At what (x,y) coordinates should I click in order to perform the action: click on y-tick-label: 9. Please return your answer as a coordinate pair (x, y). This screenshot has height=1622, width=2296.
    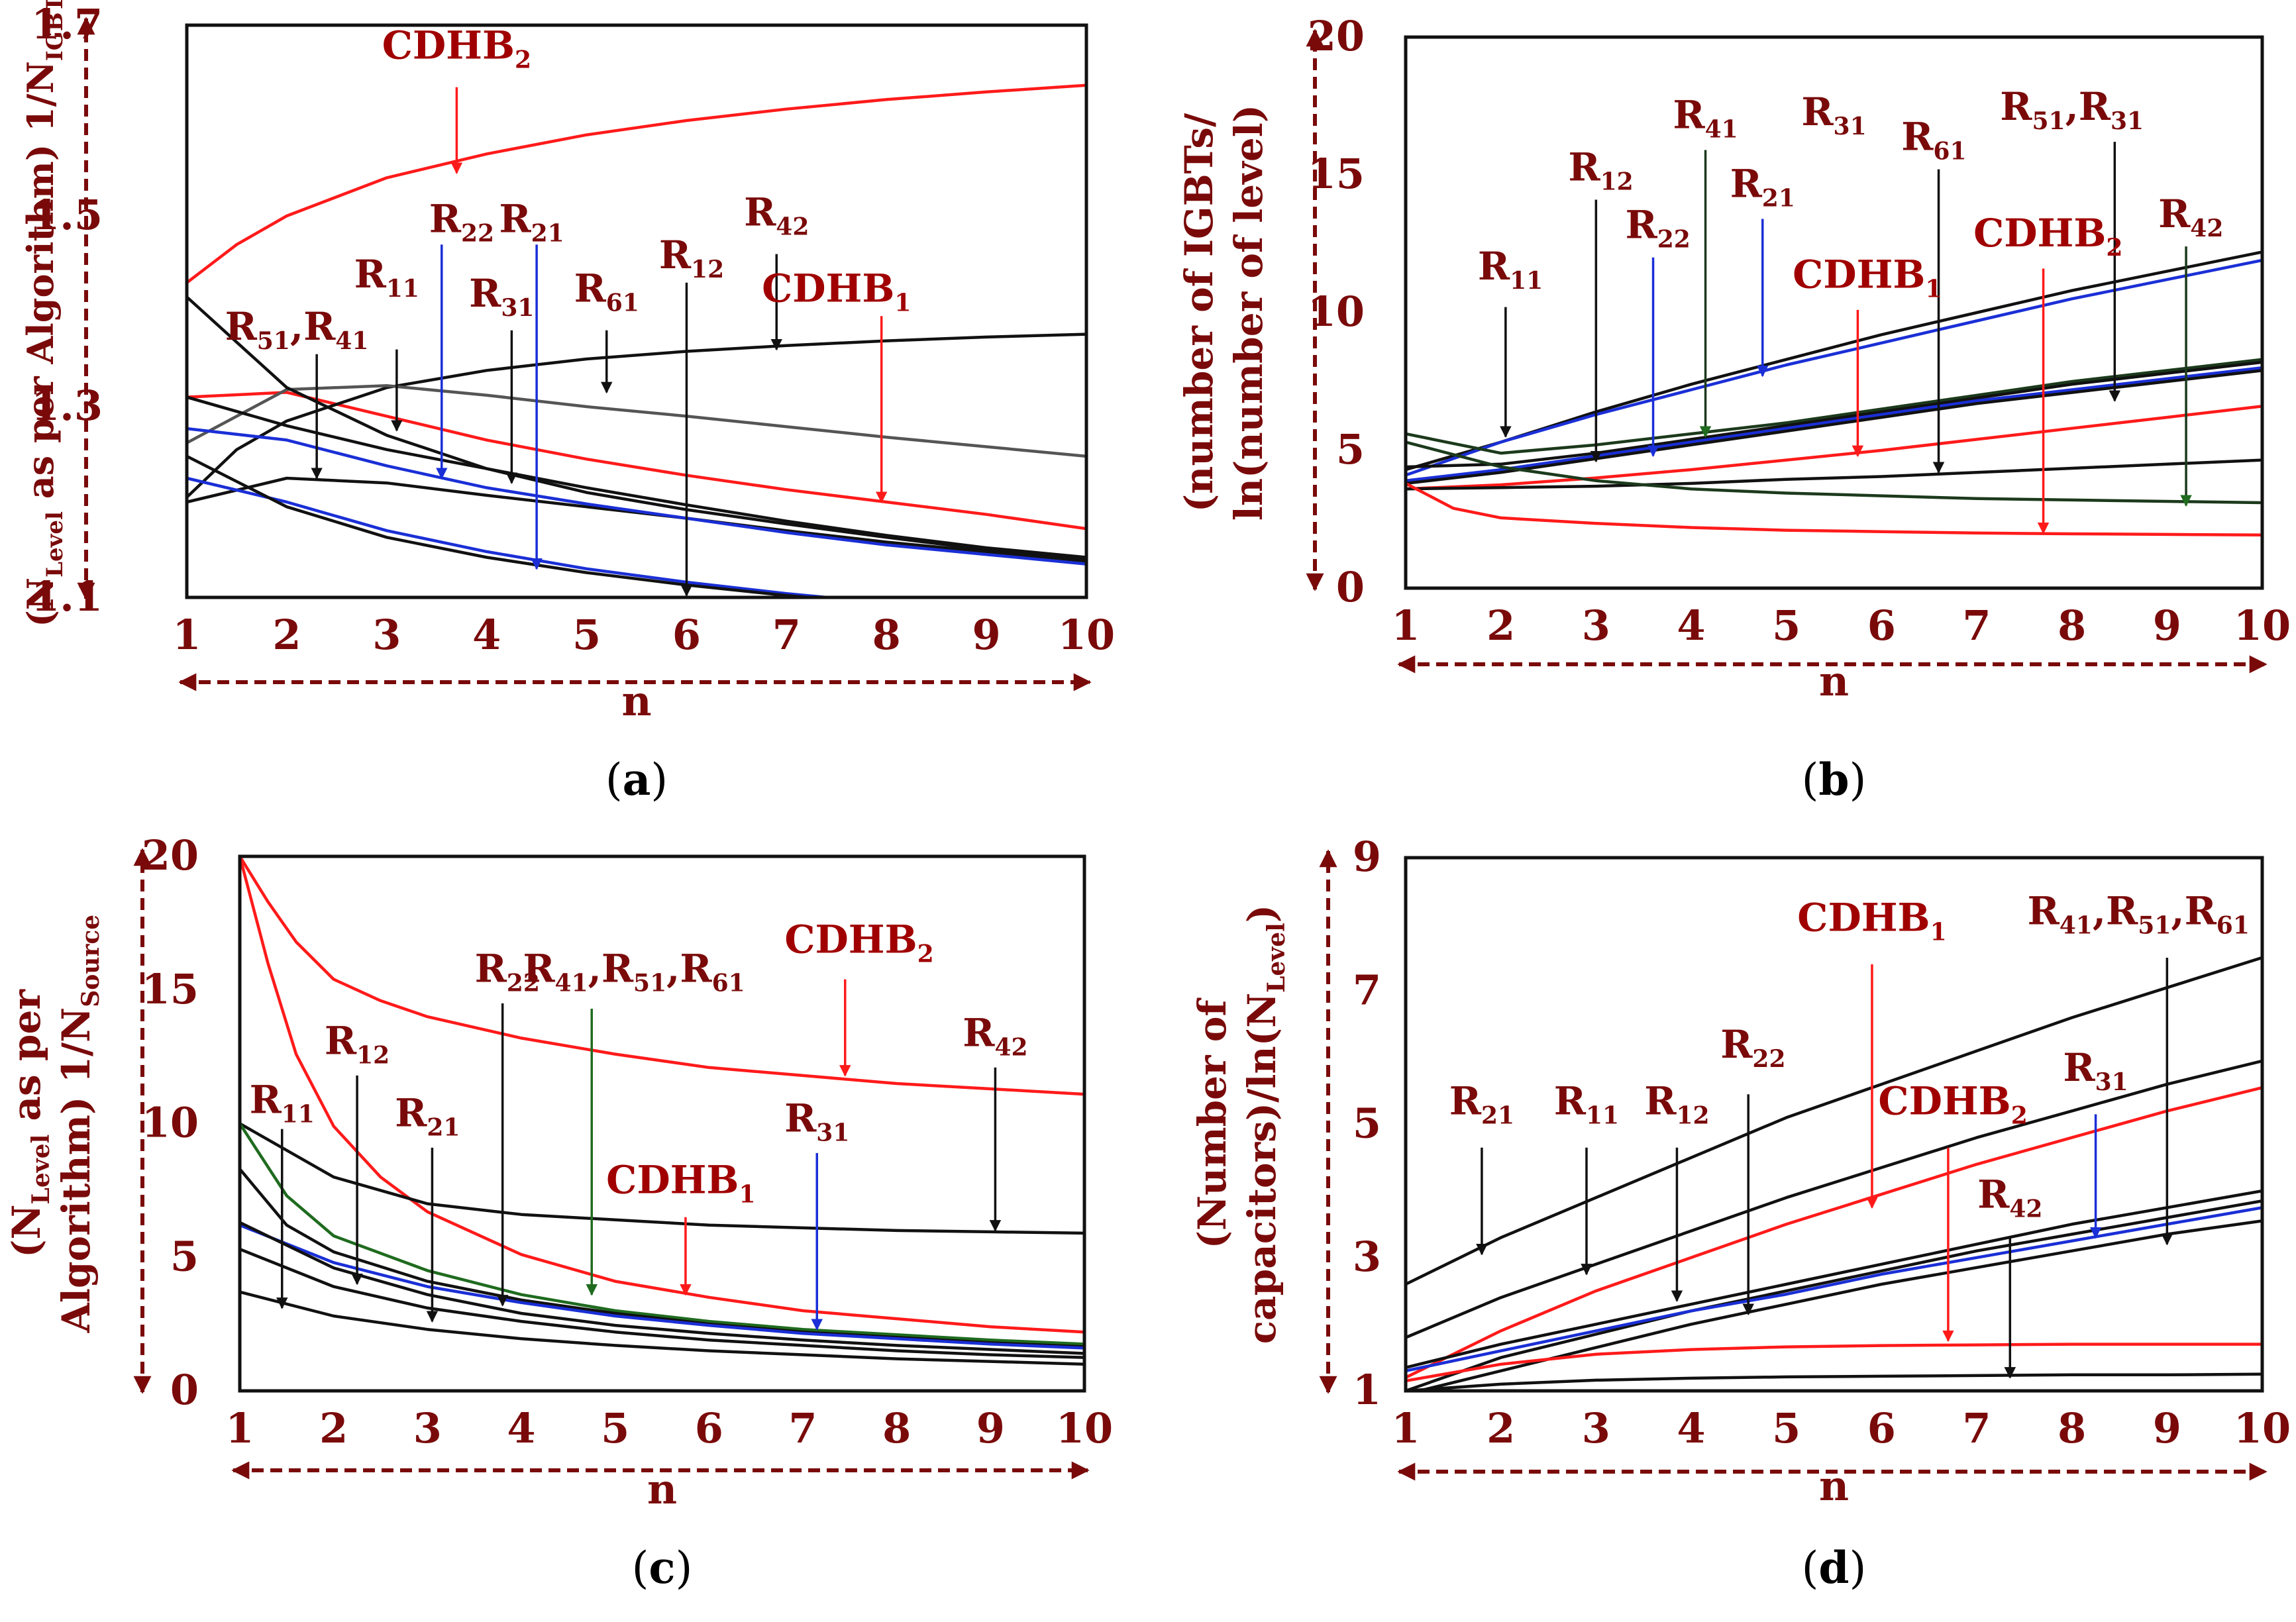
    Looking at the image, I should click on (1367, 857).